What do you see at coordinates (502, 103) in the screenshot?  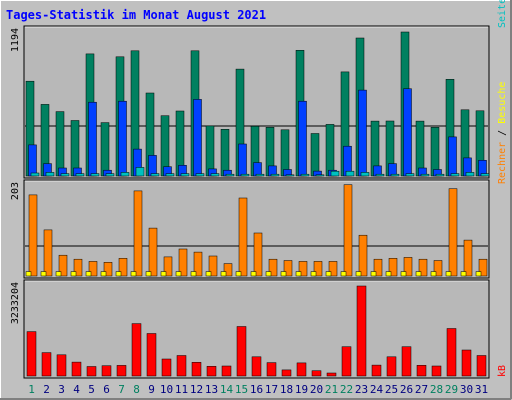 I see `legend-entry: Besuche` at bounding box center [502, 103].